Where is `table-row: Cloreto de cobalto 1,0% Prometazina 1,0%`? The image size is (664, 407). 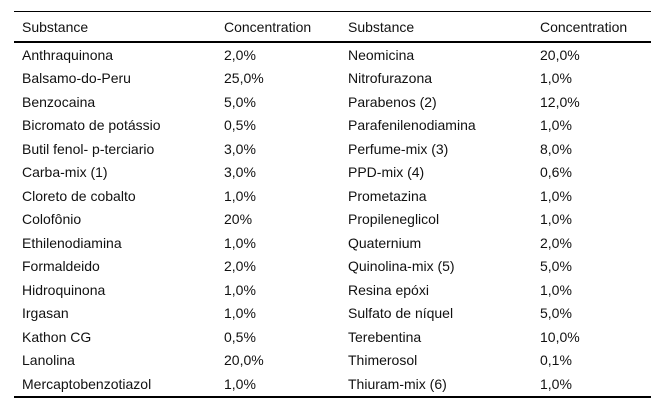
table-row: Cloreto de cobalto 1,0% Prometazina 1,0% is located at coordinates (332, 196).